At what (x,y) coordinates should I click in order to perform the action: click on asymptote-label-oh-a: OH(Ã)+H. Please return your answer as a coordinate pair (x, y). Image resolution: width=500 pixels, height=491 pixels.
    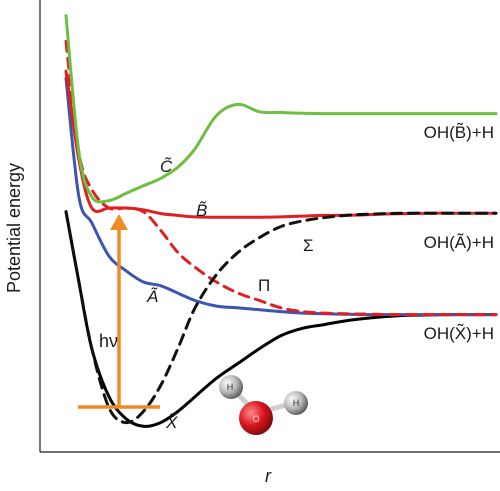
    Looking at the image, I should click on (459, 242).